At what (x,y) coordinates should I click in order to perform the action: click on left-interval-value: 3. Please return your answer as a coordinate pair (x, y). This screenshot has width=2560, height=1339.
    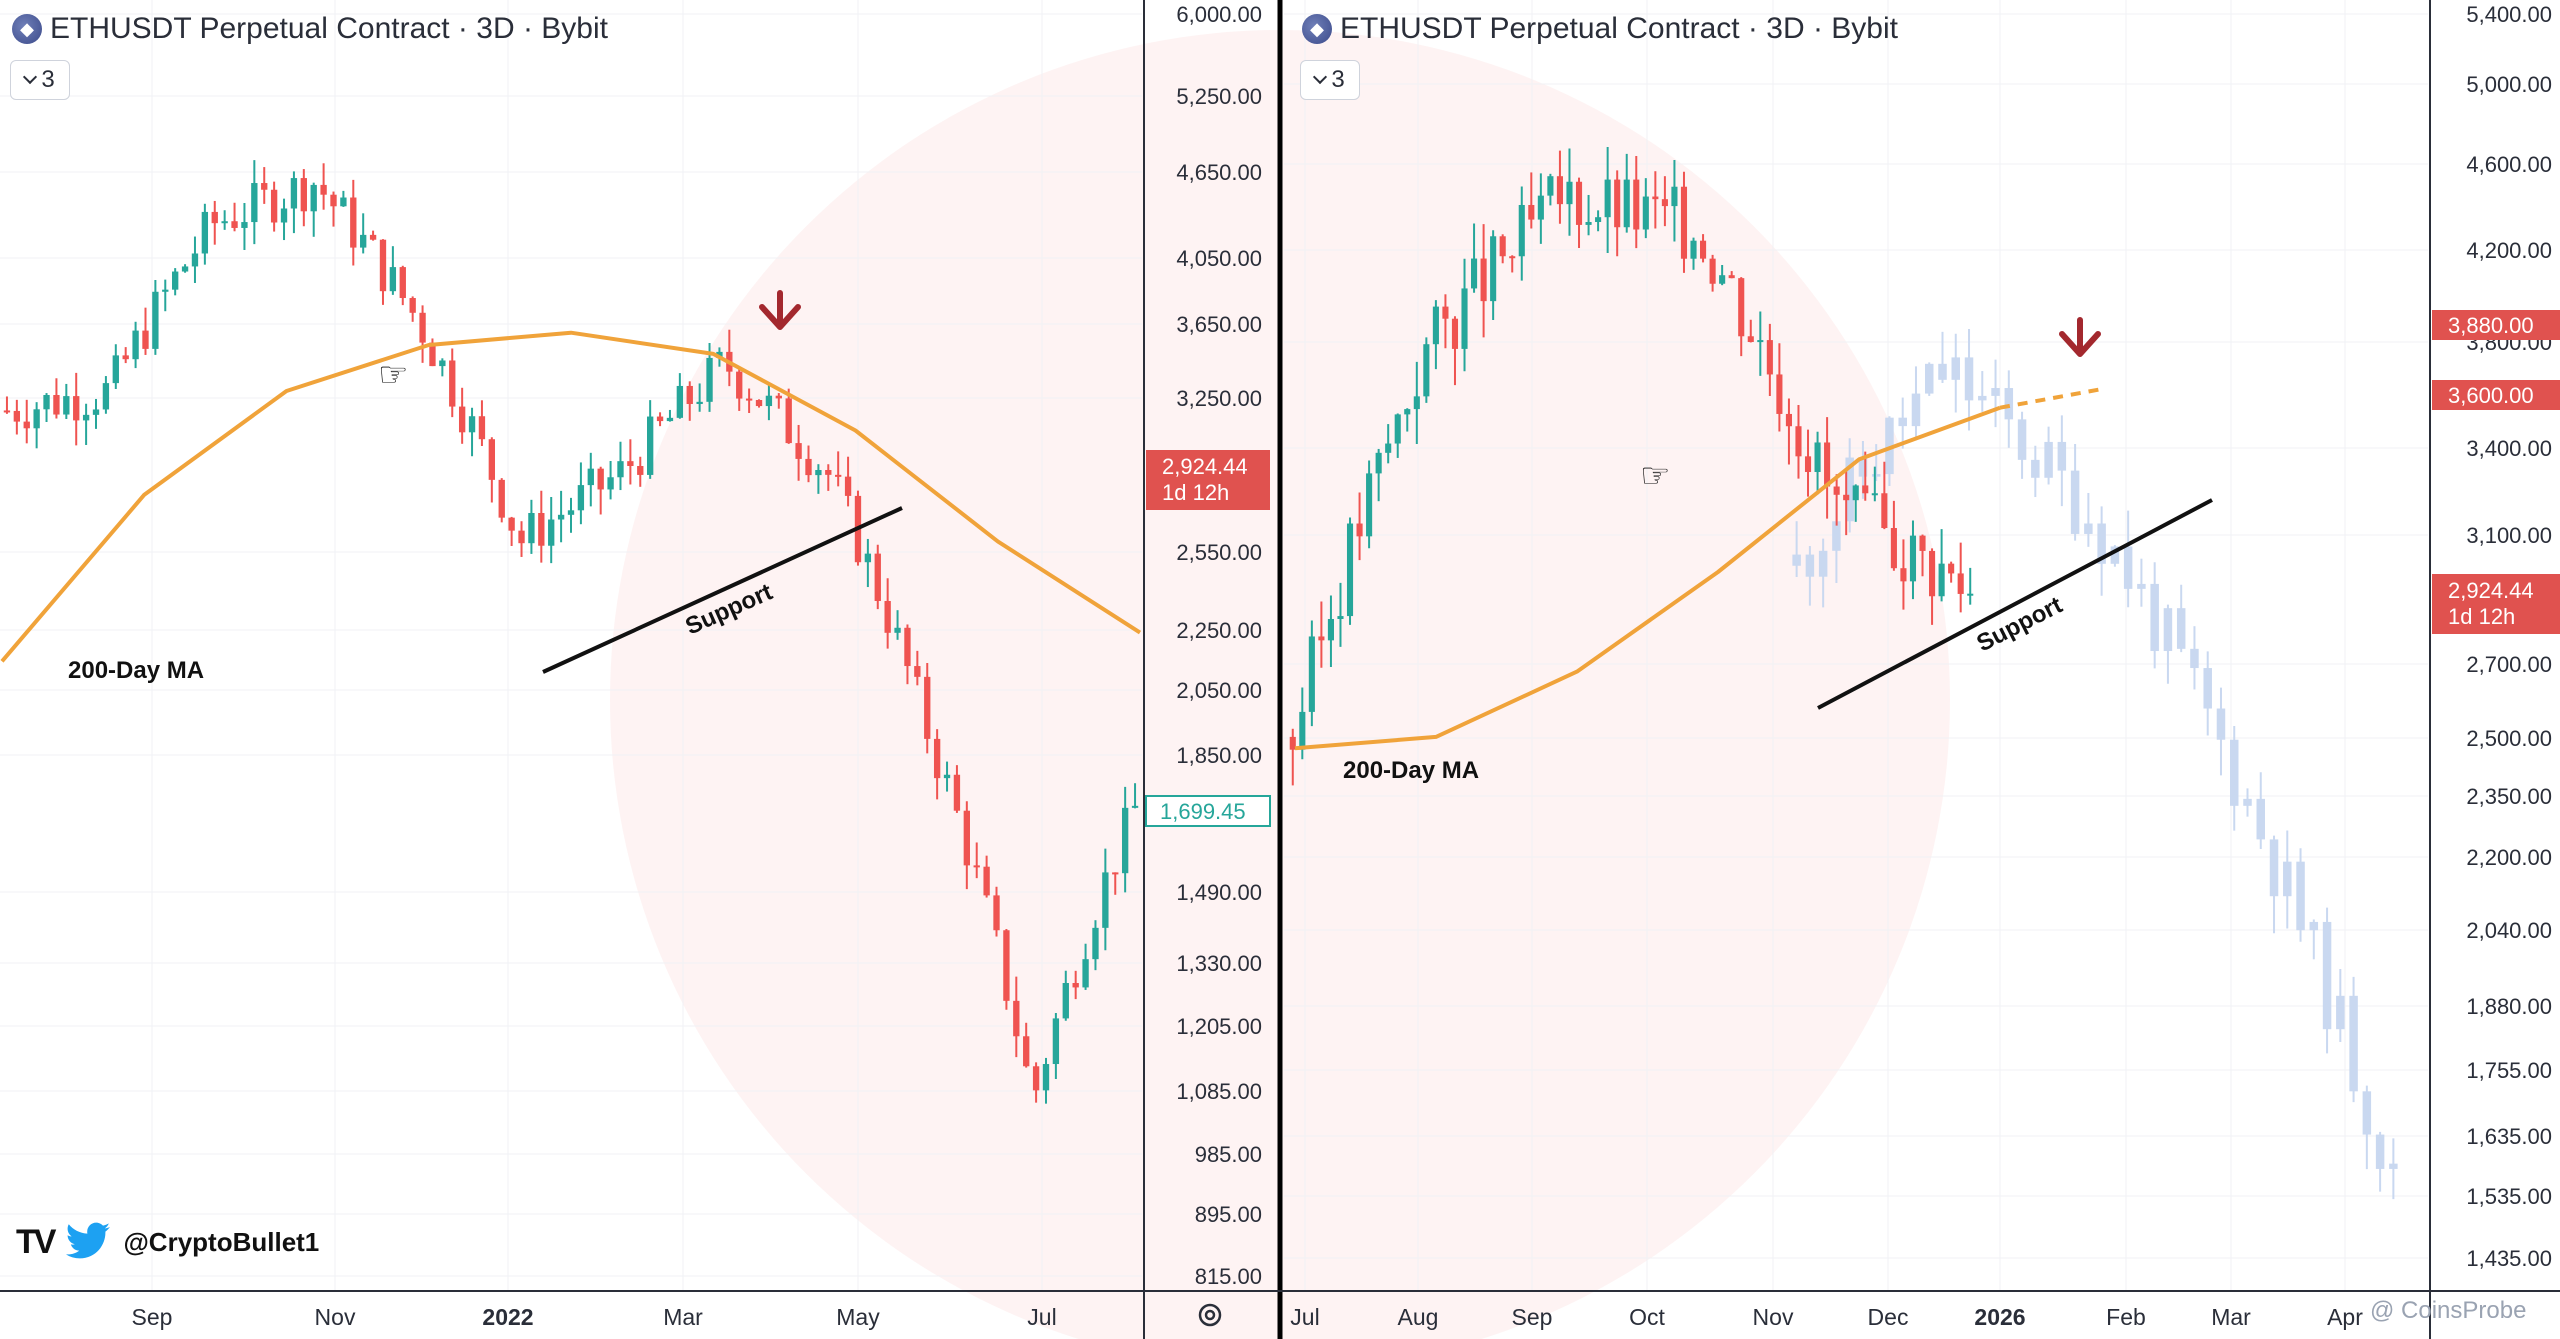
    Looking at the image, I should click on (48, 79).